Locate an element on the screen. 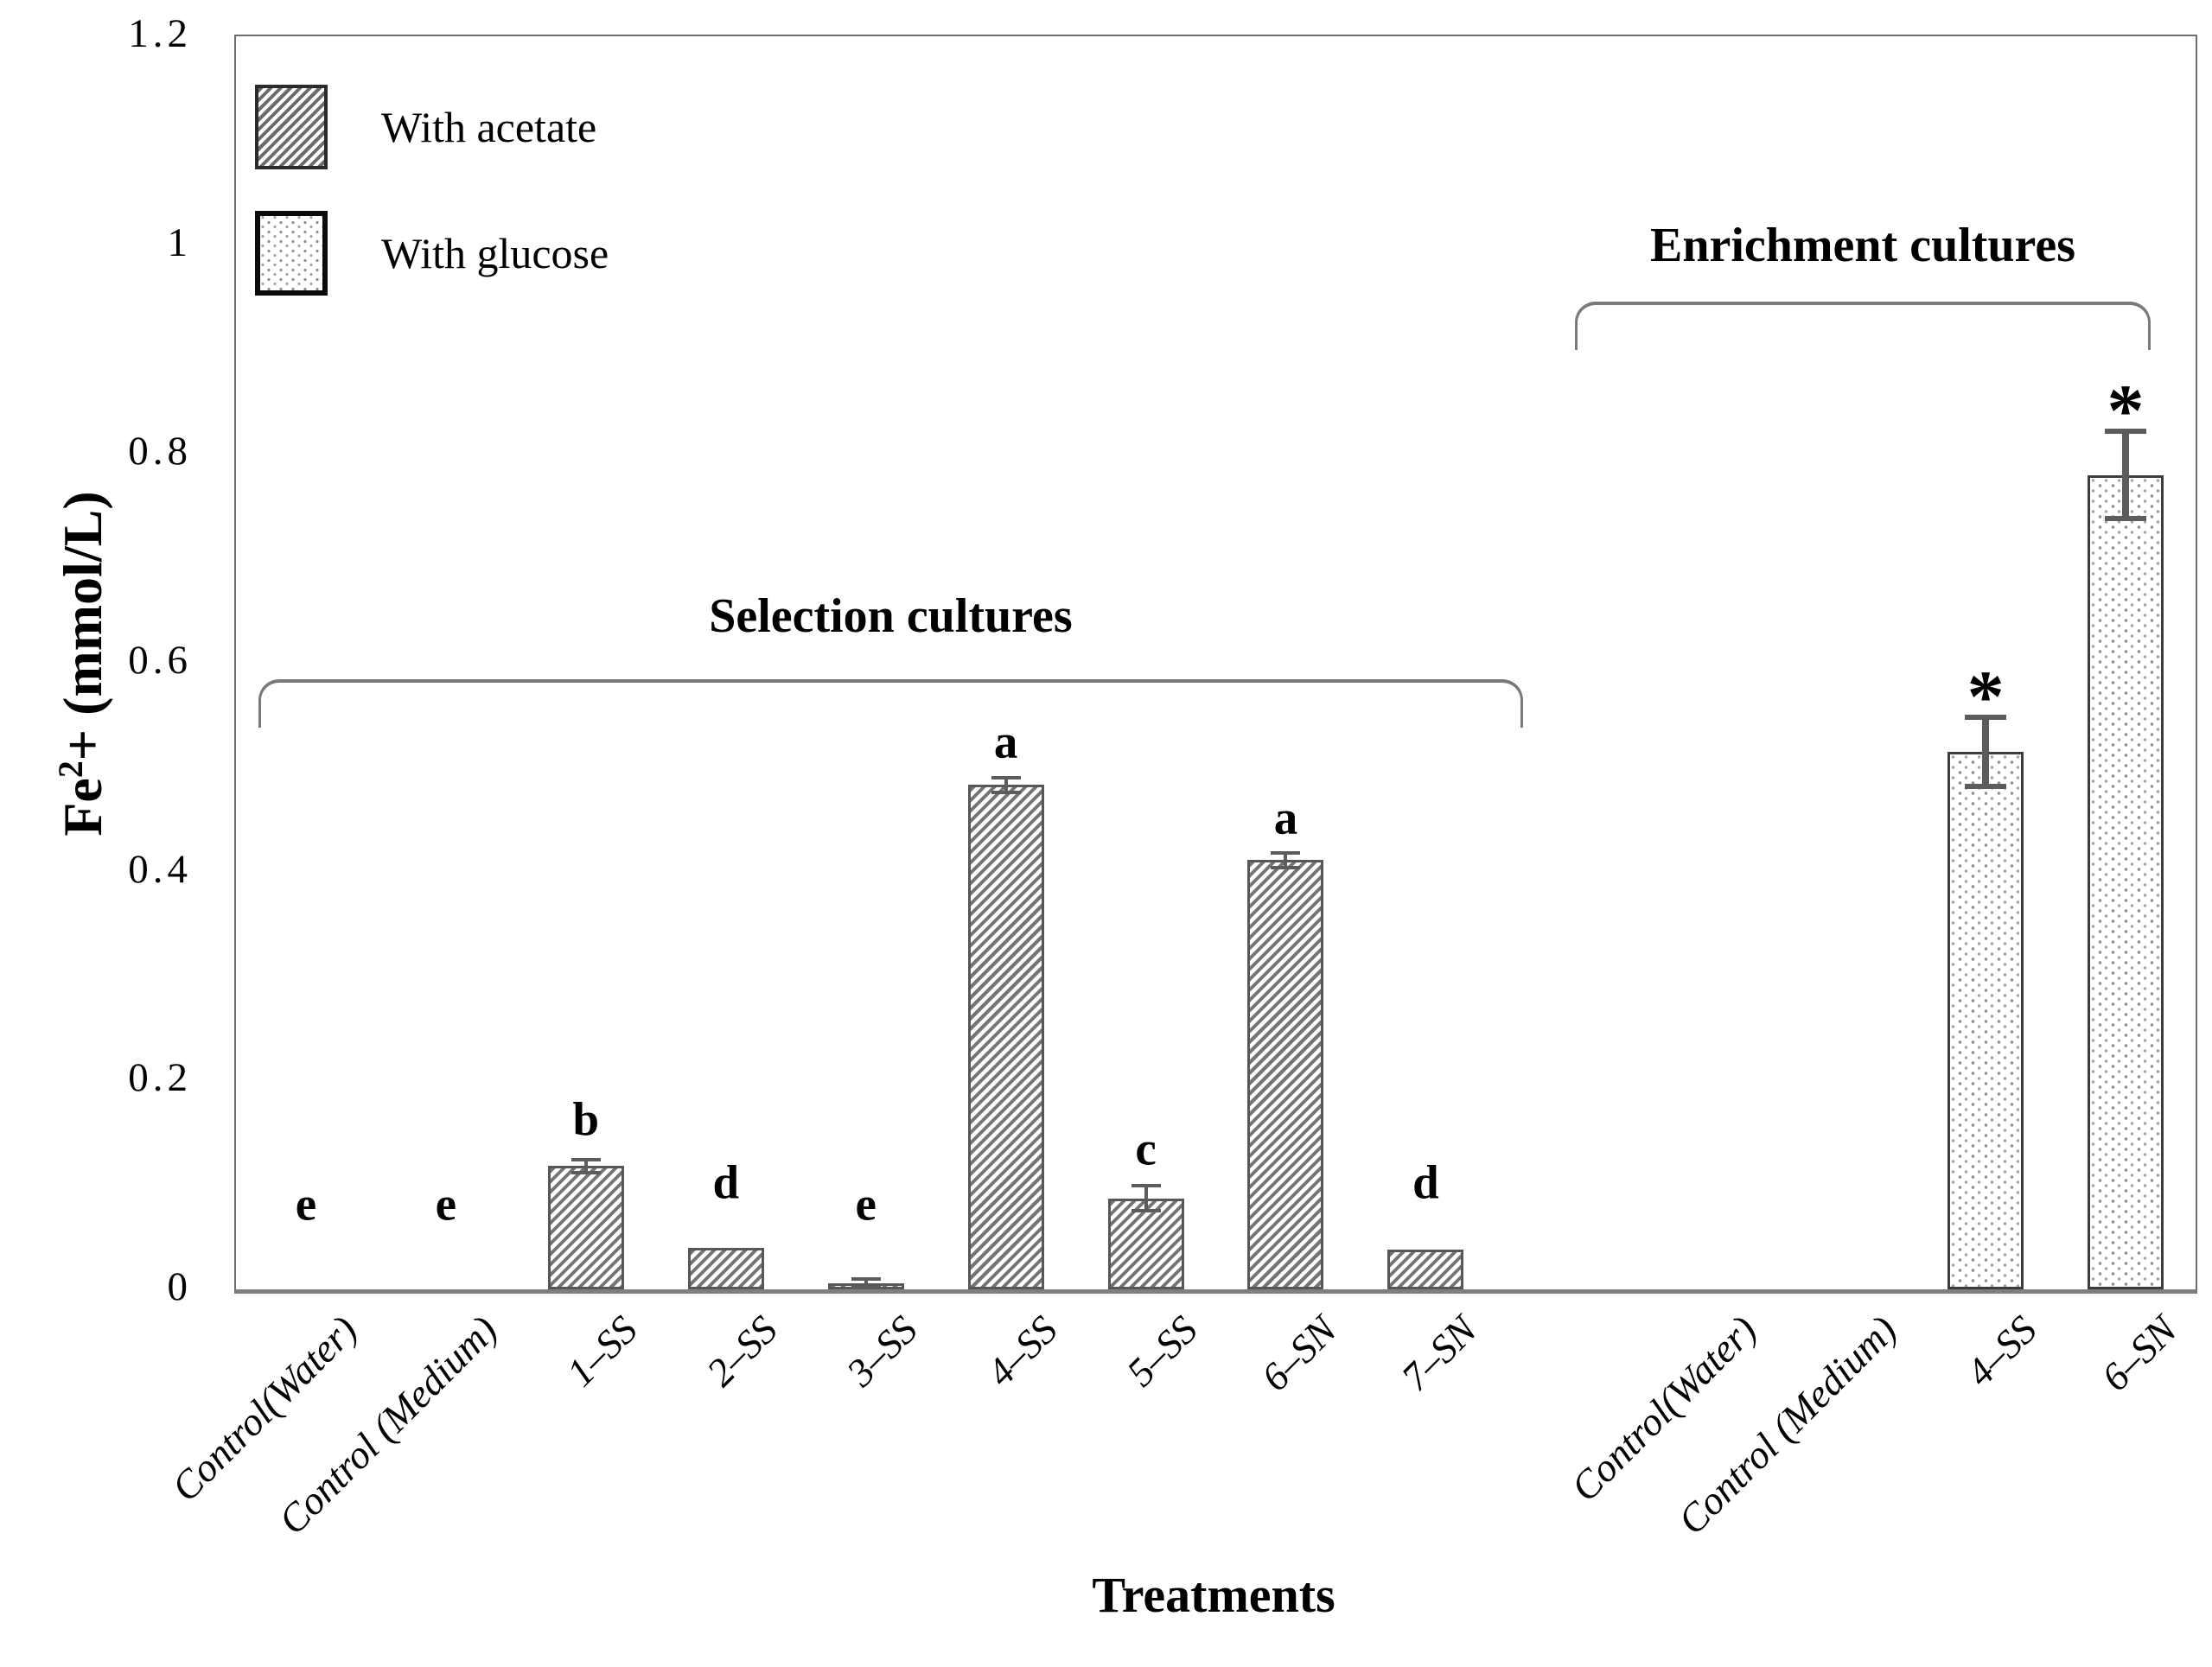 Image resolution: width=2212 pixels, height=1667 pixels. y-tick-label: 0.4 is located at coordinates (160, 869).